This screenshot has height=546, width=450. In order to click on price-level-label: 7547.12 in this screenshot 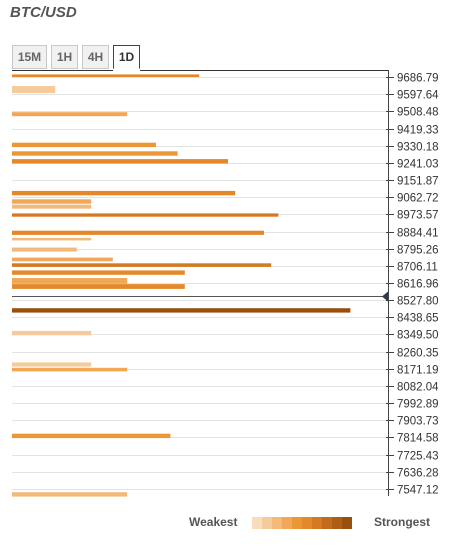, I will do `click(418, 491)`.